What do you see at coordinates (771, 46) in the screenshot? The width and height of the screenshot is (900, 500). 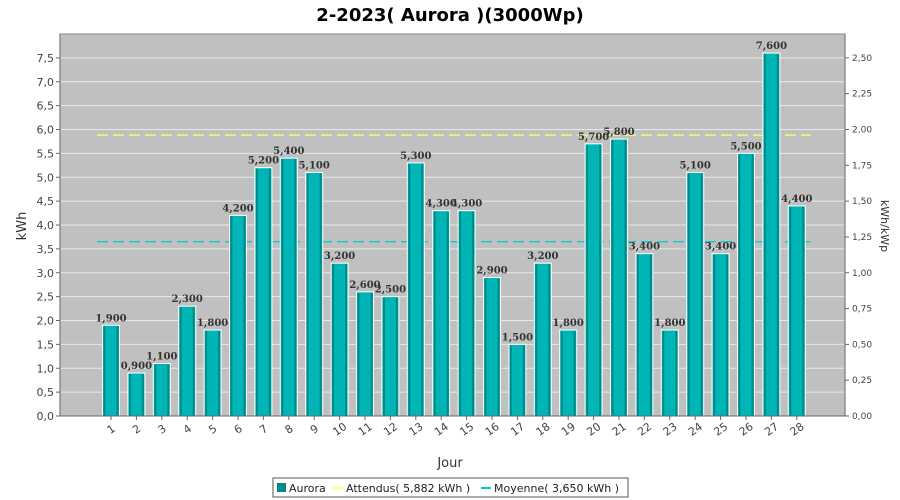 I see `data-label-27: 7,600` at bounding box center [771, 46].